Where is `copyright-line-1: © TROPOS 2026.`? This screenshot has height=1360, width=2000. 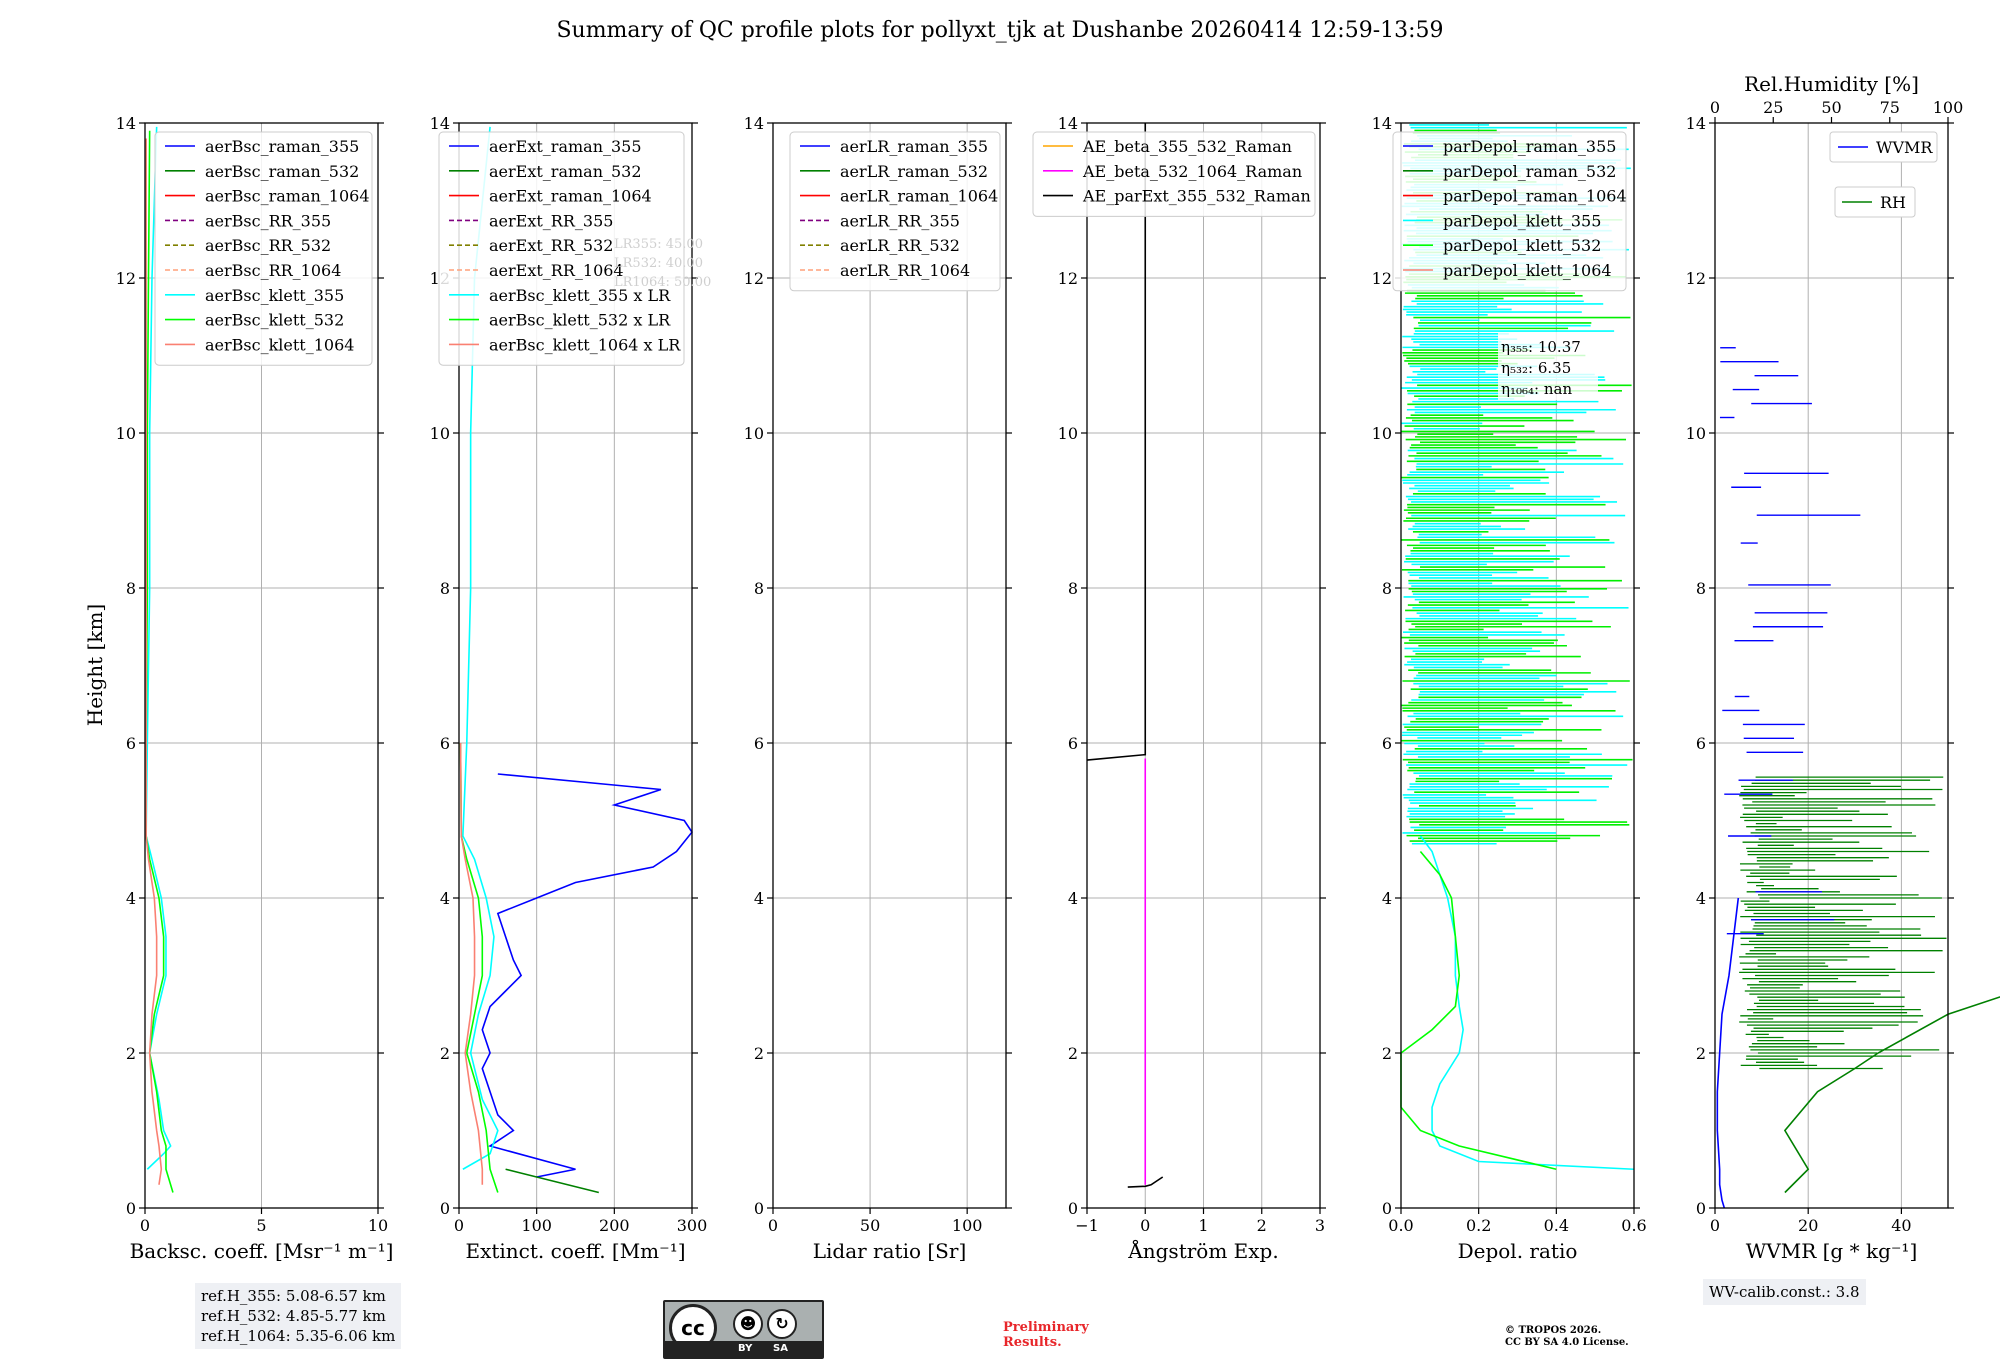 copyright-line-1: © TROPOS 2026. is located at coordinates (1553, 1330).